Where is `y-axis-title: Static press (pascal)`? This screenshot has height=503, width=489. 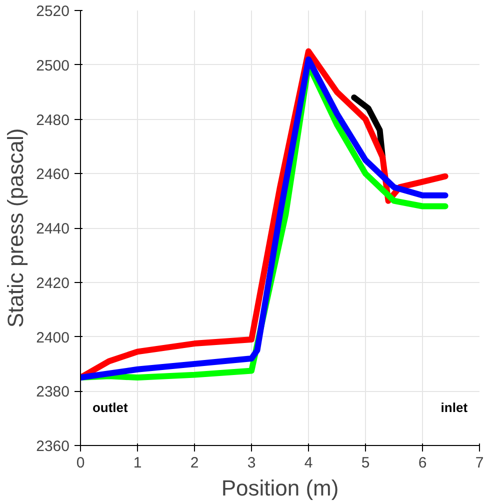
y-axis-title: Static press (pascal) is located at coordinates (15, 228).